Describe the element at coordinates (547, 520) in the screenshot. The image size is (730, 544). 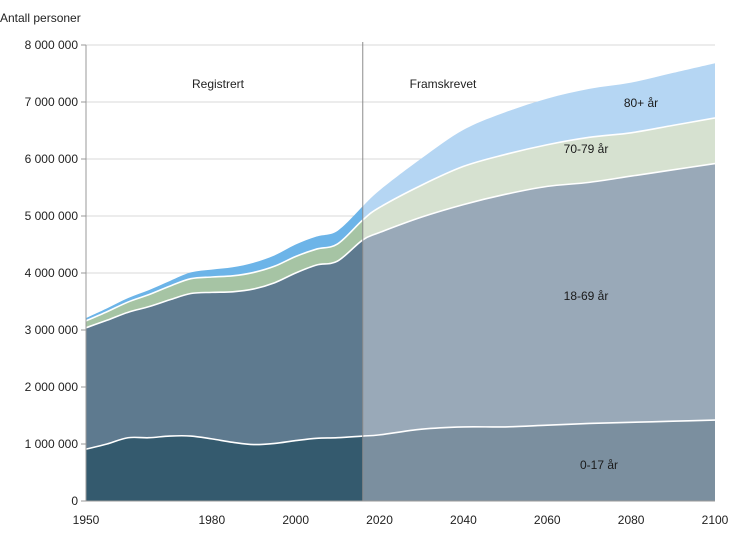
I see `x-tick-label: 2060` at that location.